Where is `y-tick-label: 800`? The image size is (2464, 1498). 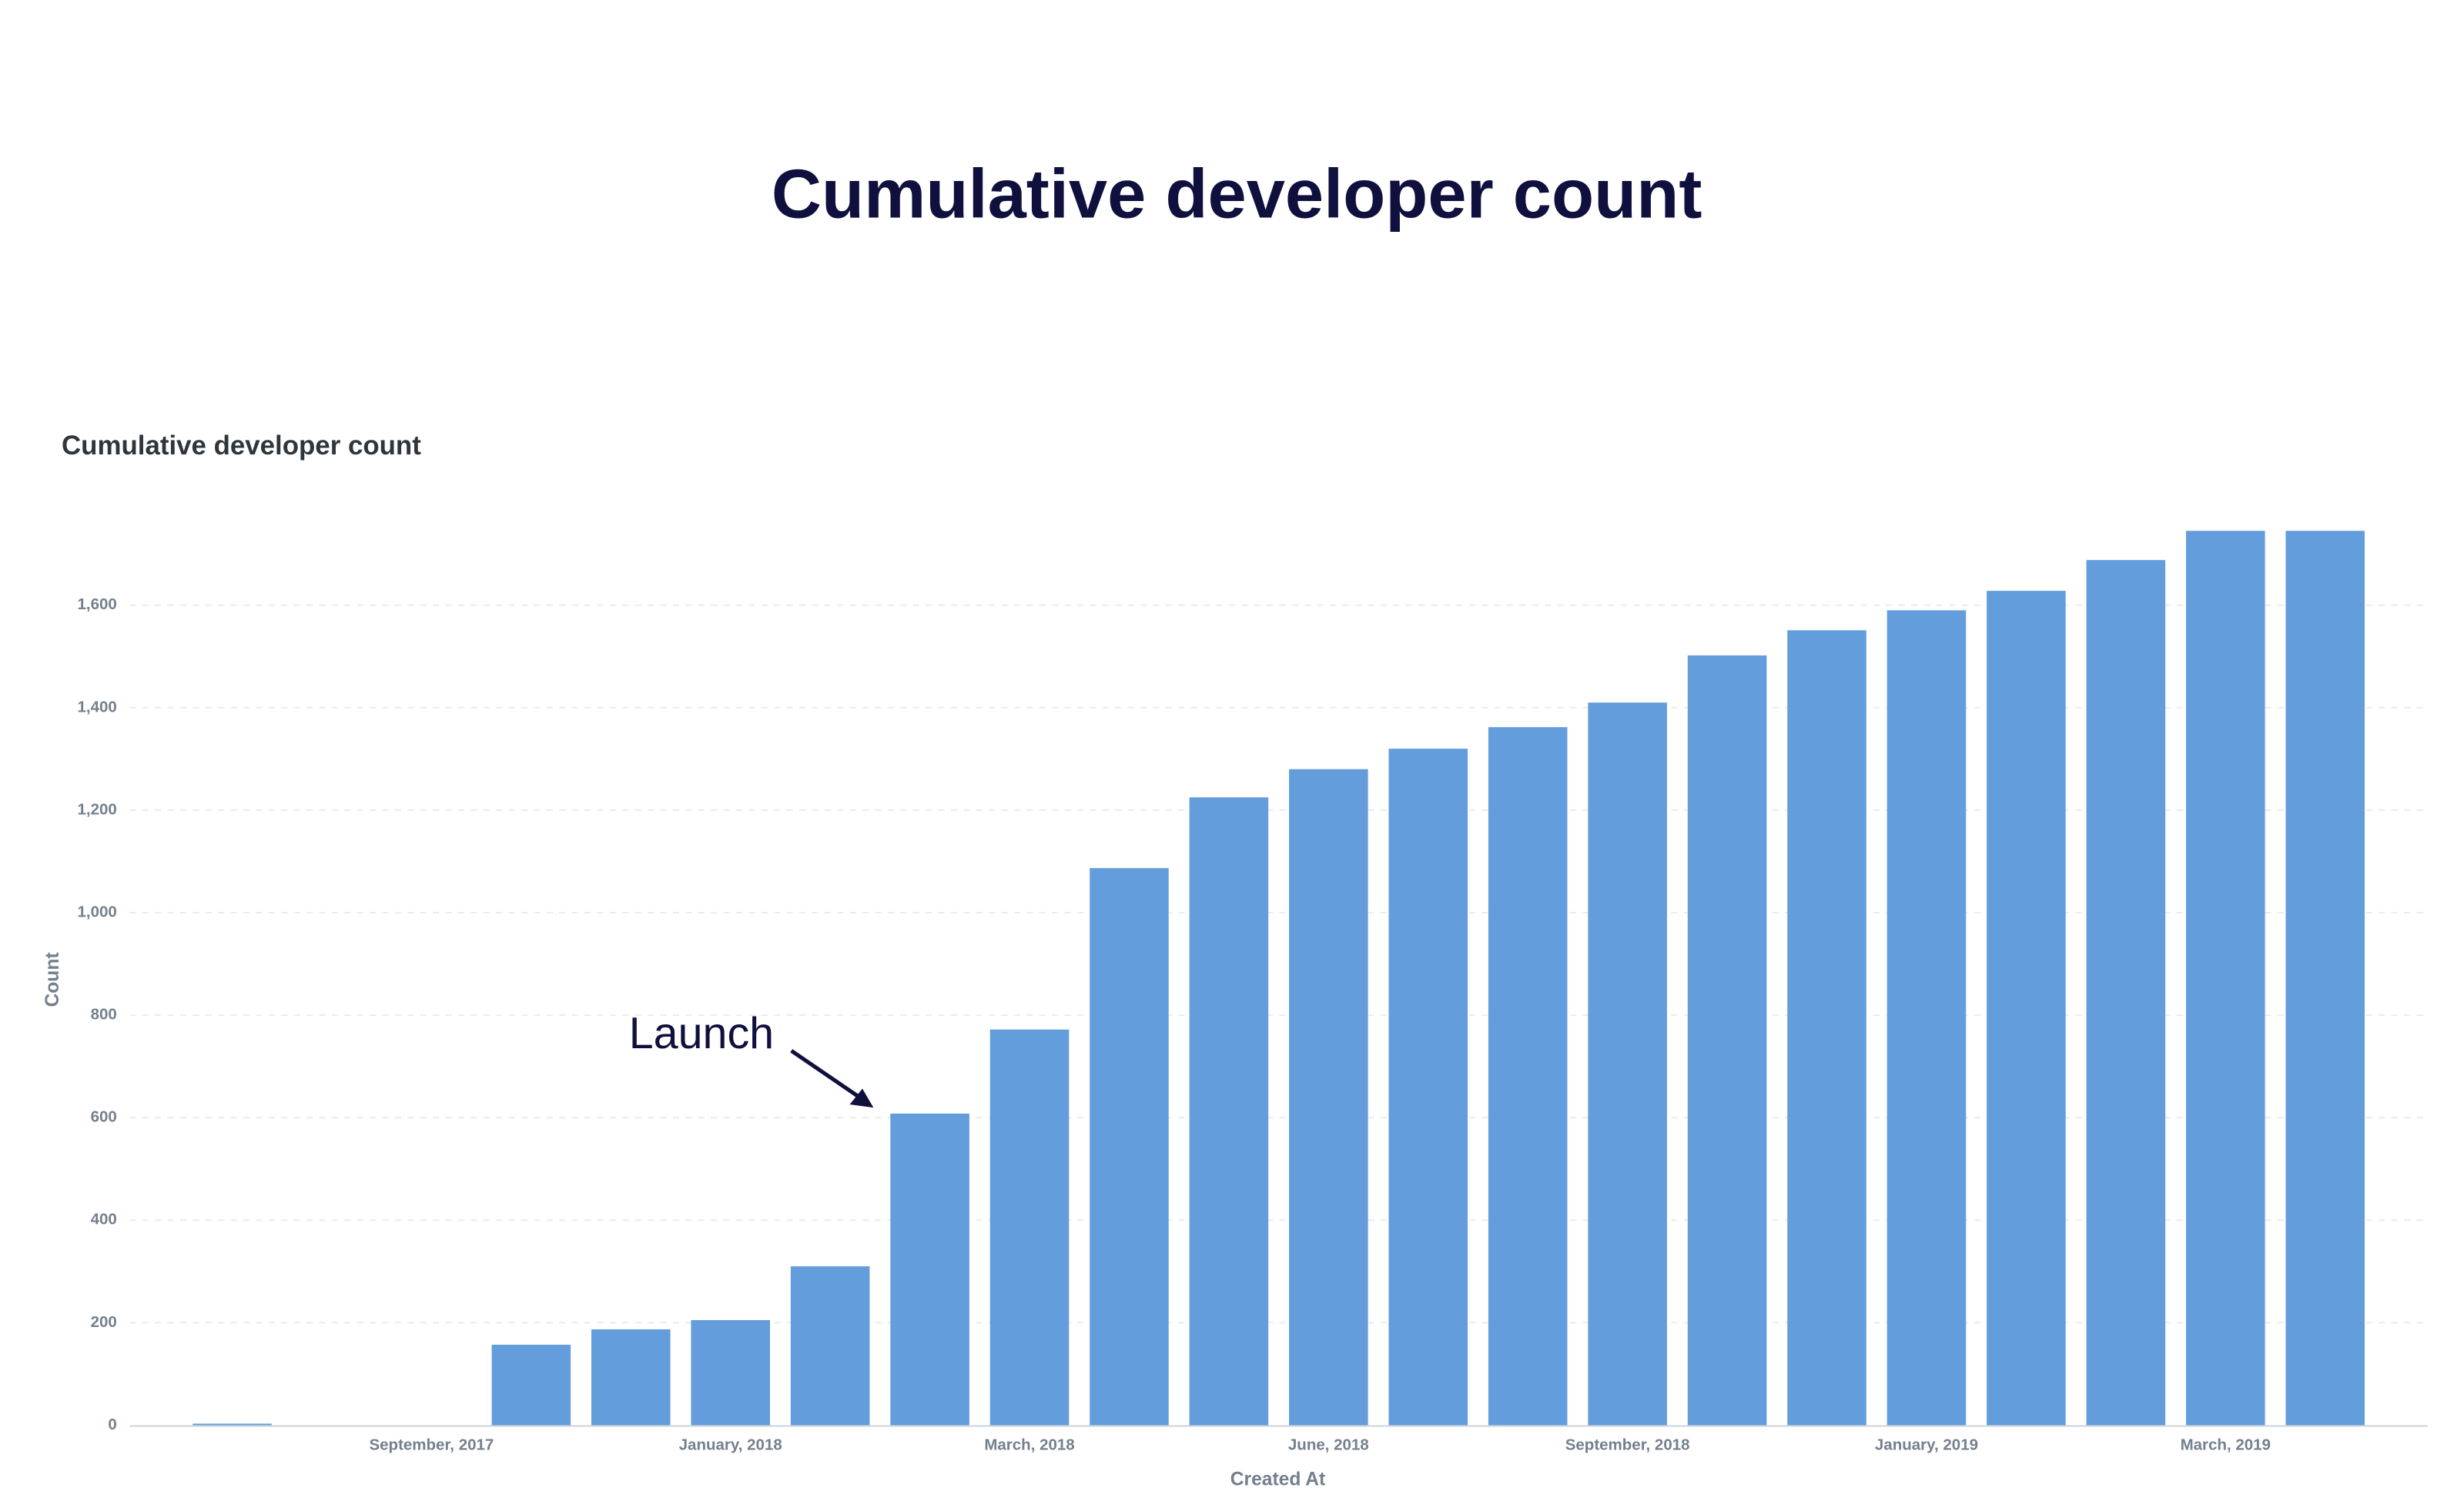 y-tick-label: 800 is located at coordinates (104, 1015).